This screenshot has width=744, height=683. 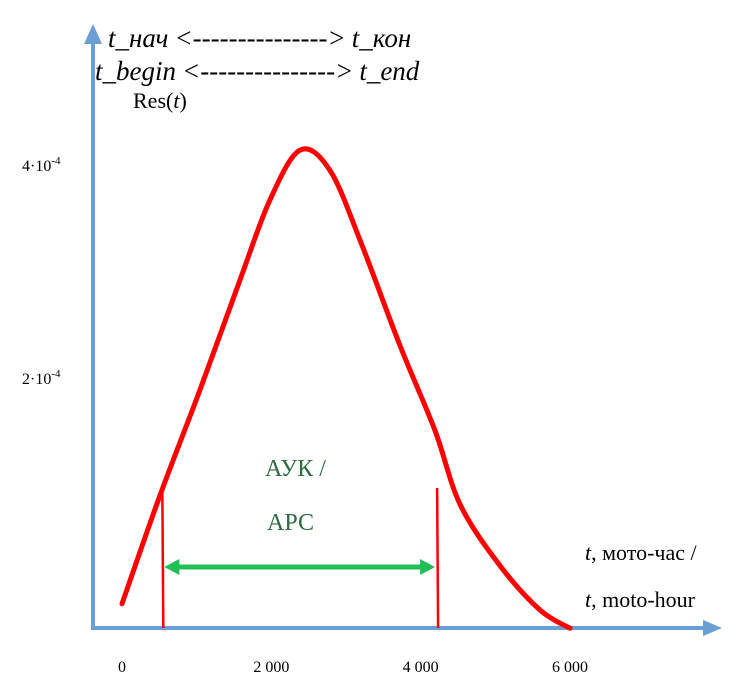 What do you see at coordinates (428, 567) in the screenshot?
I see `arrow-right-icon` at bounding box center [428, 567].